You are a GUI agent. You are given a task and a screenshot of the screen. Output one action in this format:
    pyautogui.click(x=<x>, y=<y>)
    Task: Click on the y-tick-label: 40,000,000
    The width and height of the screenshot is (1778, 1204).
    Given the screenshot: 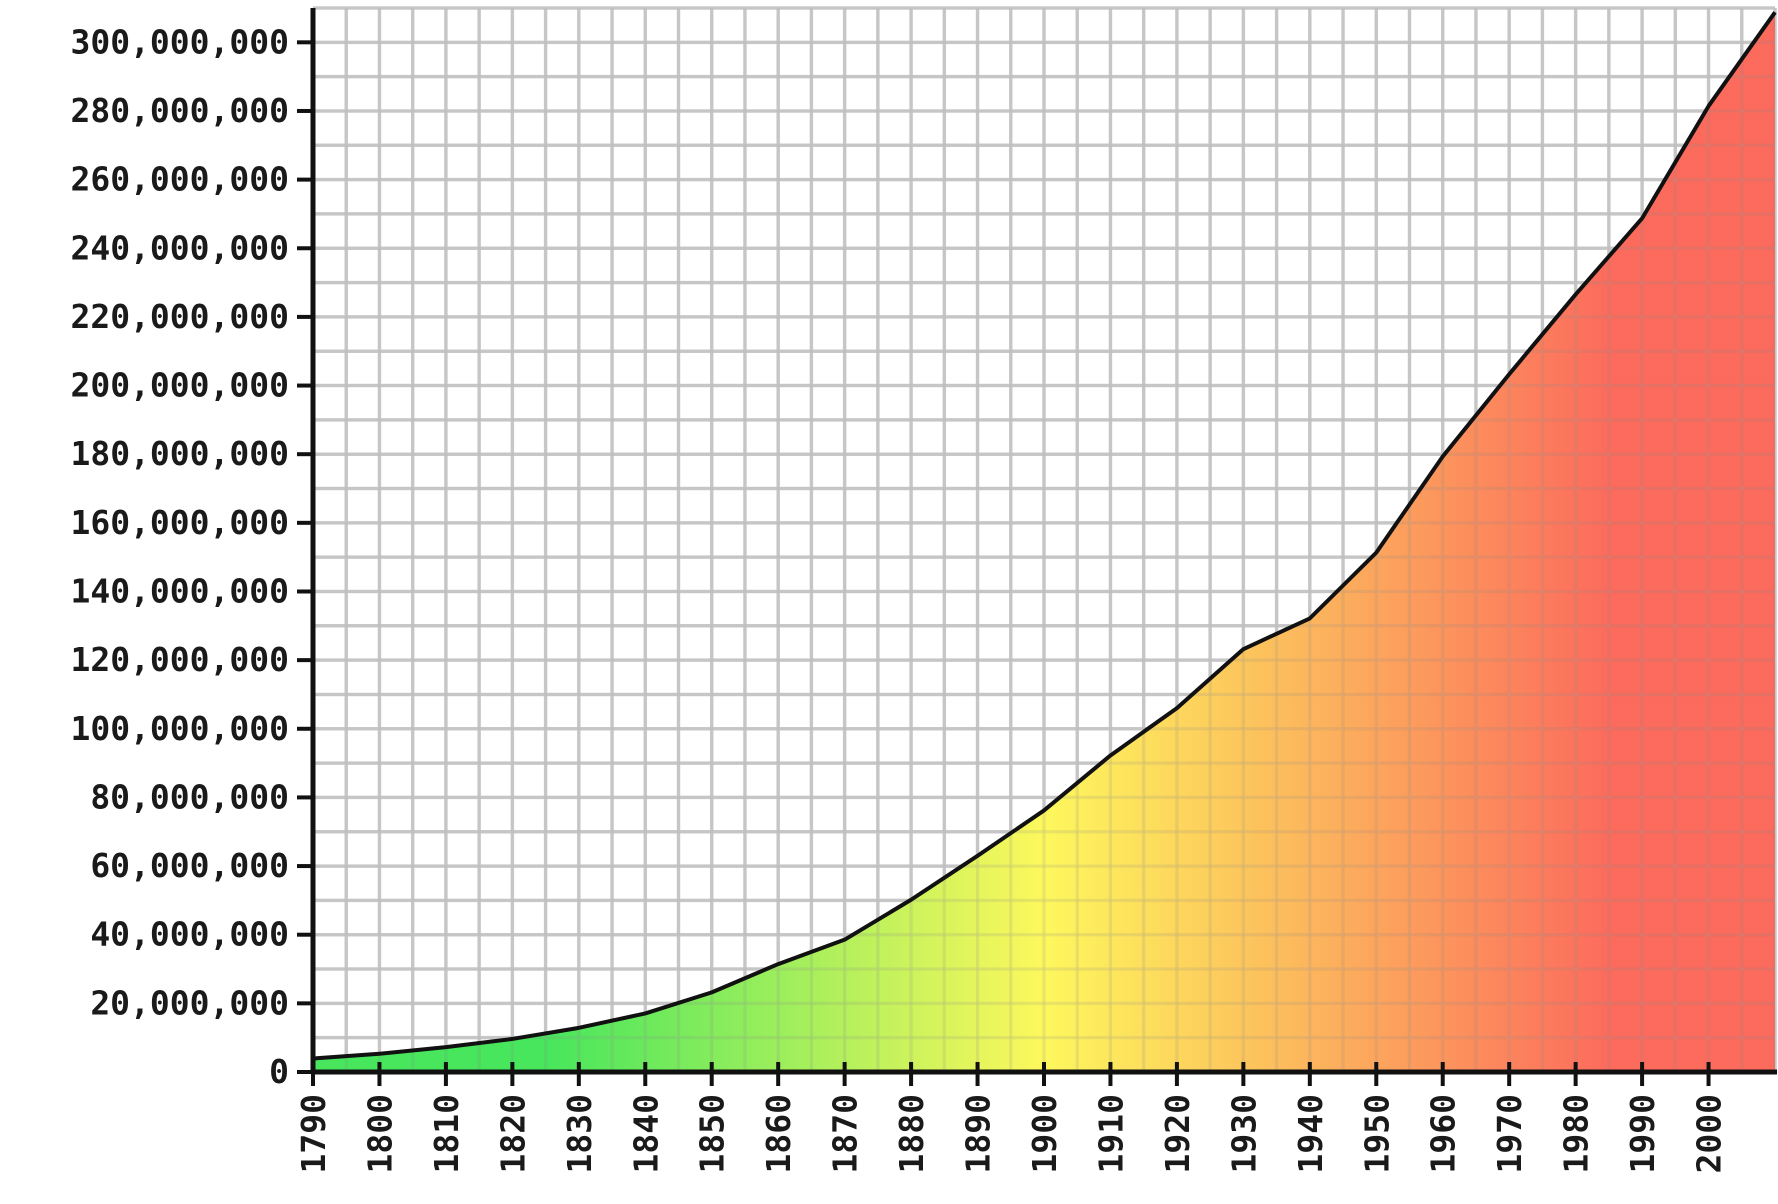 What is the action you would take?
    pyautogui.click(x=189, y=934)
    